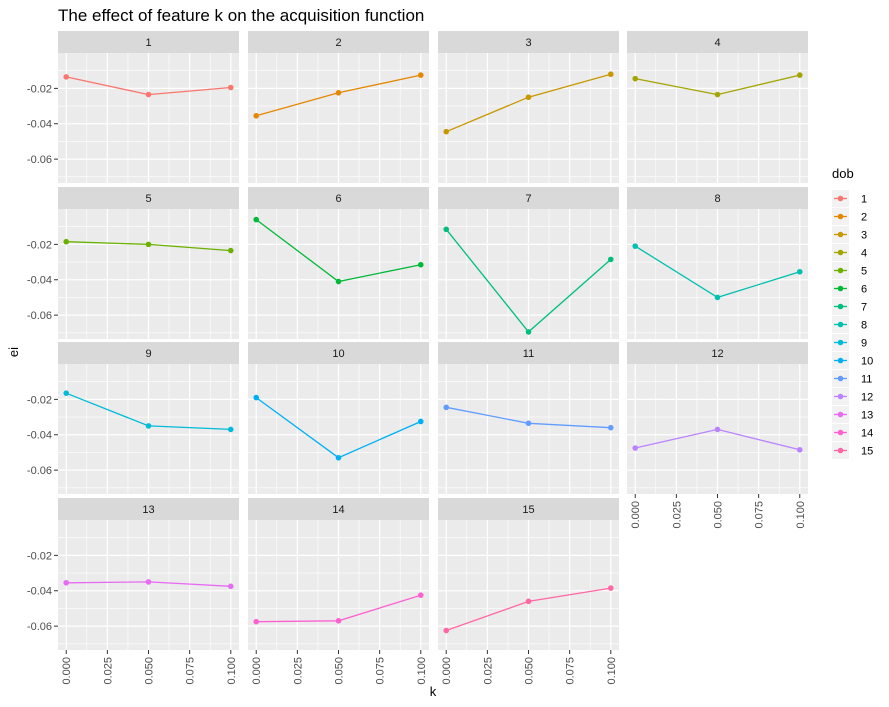  What do you see at coordinates (852, 432) in the screenshot?
I see `legend-item: 14` at bounding box center [852, 432].